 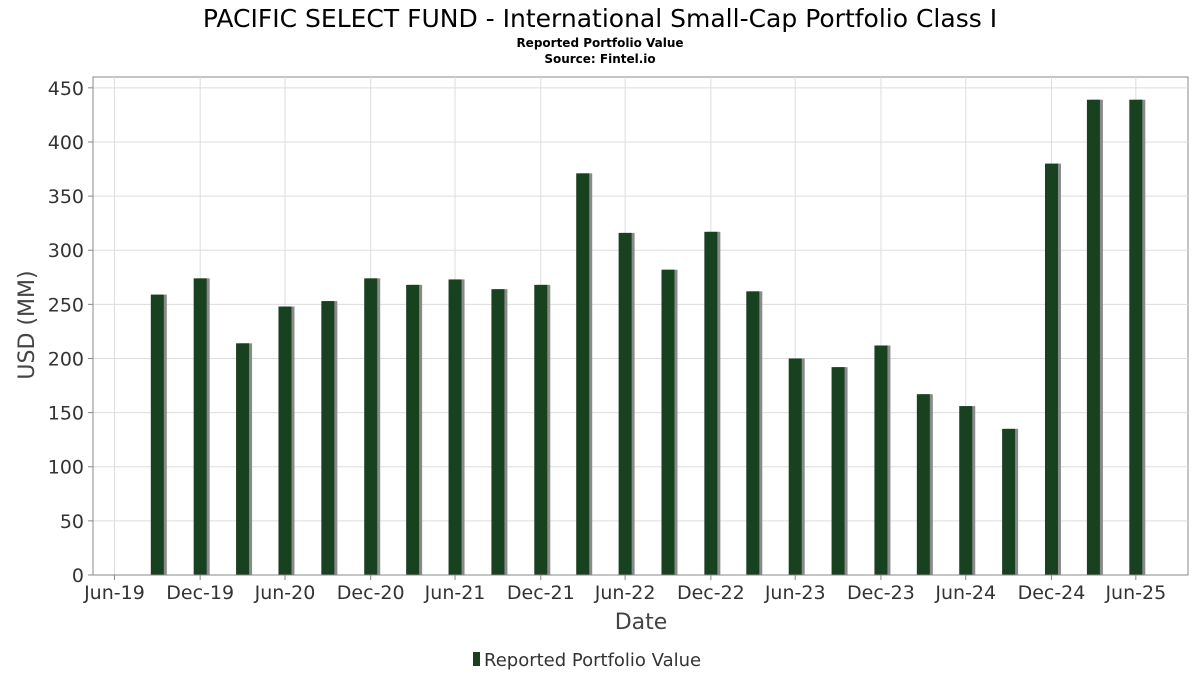 What do you see at coordinates (625, 593) in the screenshot?
I see `x-tick-label: Jun-22` at bounding box center [625, 593].